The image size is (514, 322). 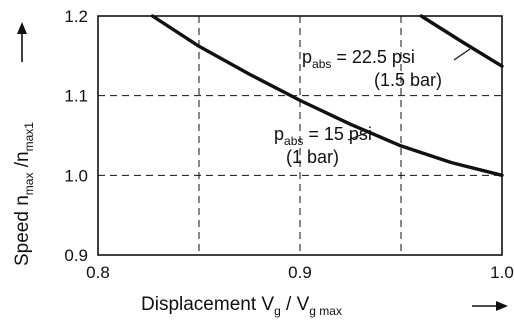 I want to click on y-tick-labels: 0.9 1.0 1.1 1.2, so click(x=76, y=136).